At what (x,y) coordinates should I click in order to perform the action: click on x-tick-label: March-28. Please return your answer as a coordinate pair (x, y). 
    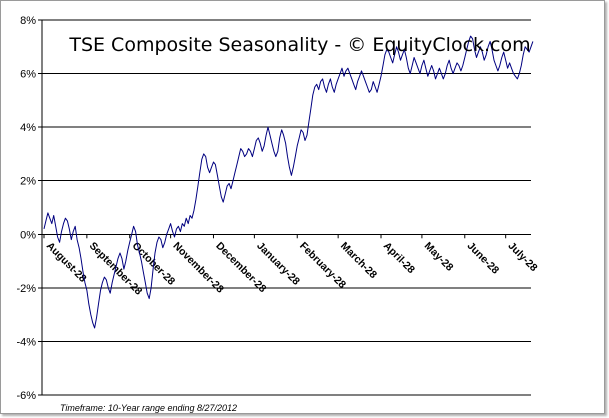
    Looking at the image, I should click on (358, 260).